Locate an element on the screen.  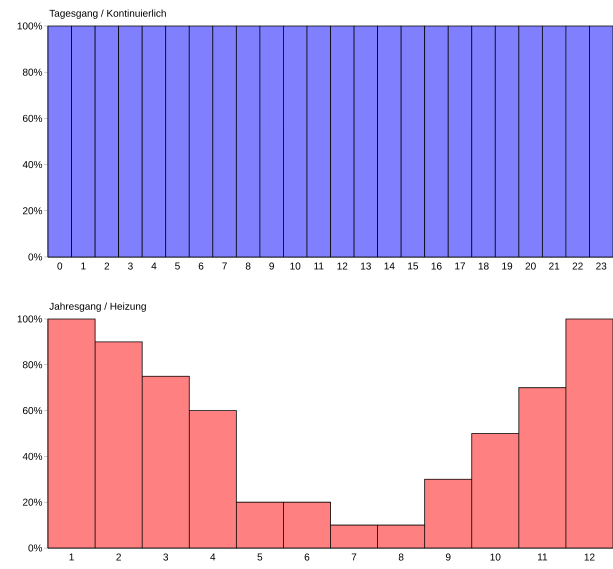
chart-title: Jahresgang / Heizung is located at coordinates (97, 307).